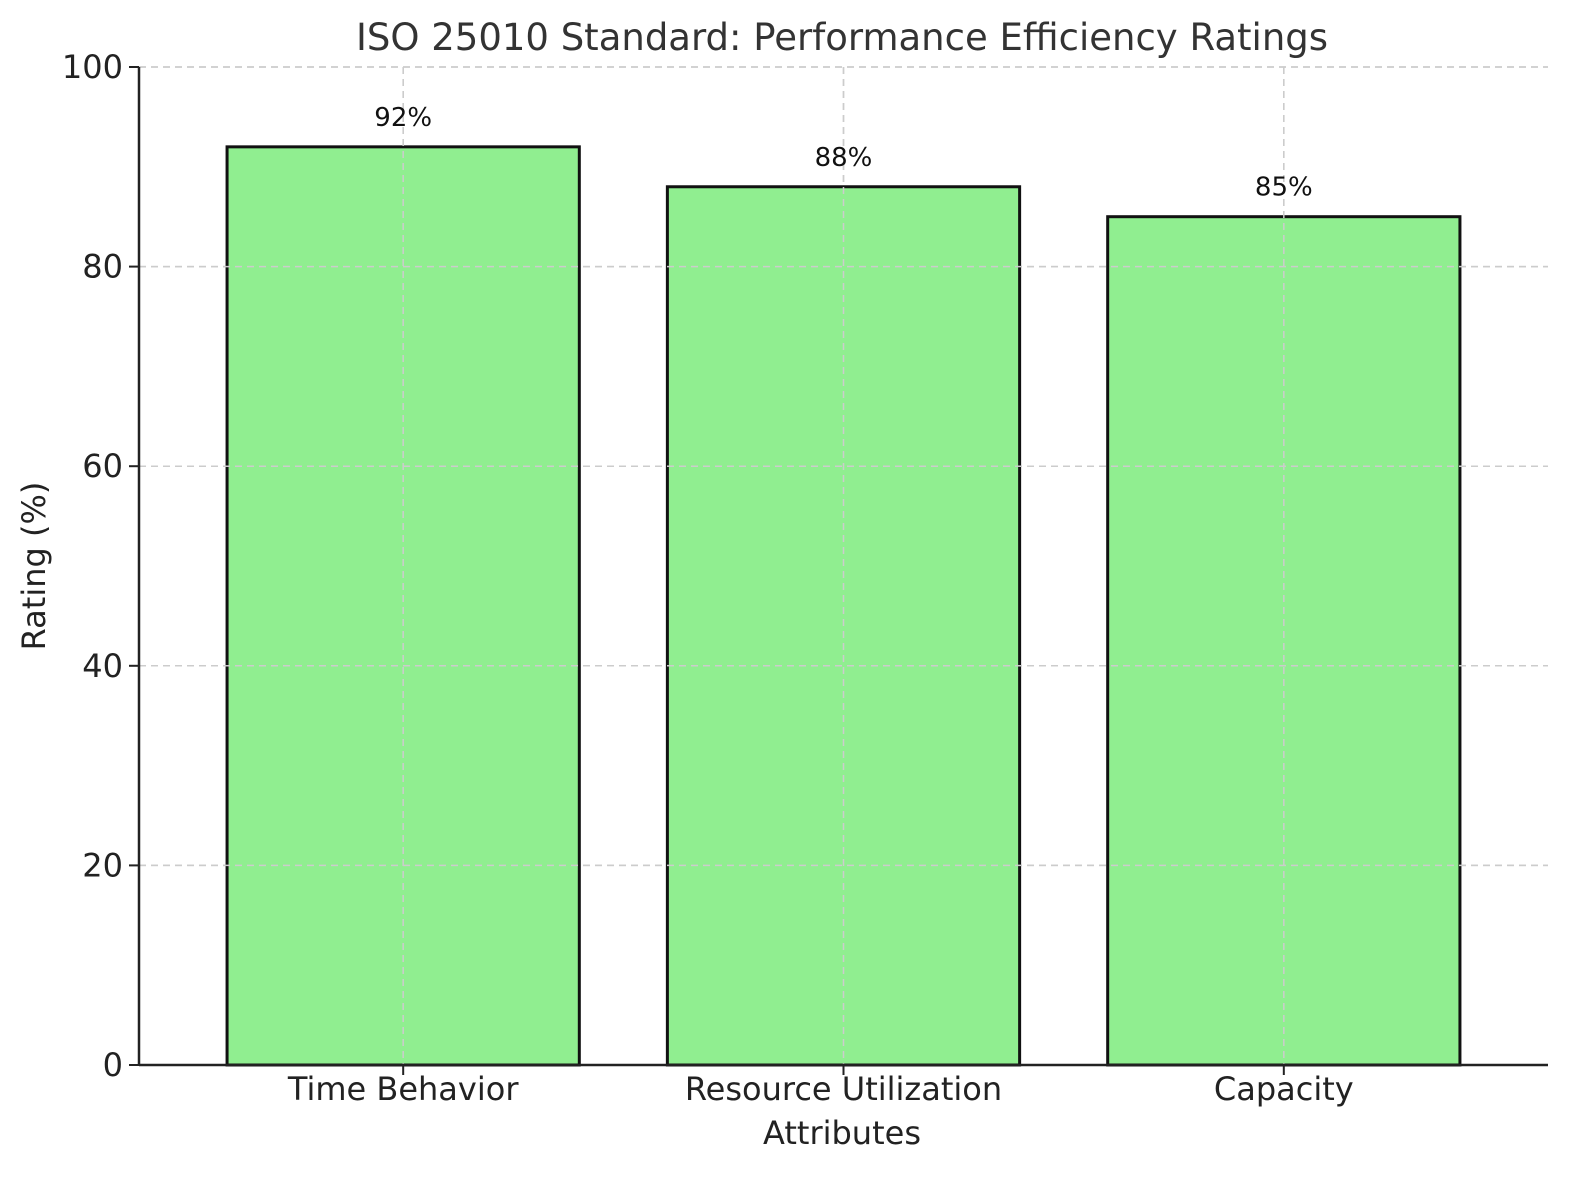  What do you see at coordinates (403, 118) in the screenshot?
I see `data-label: 92%` at bounding box center [403, 118].